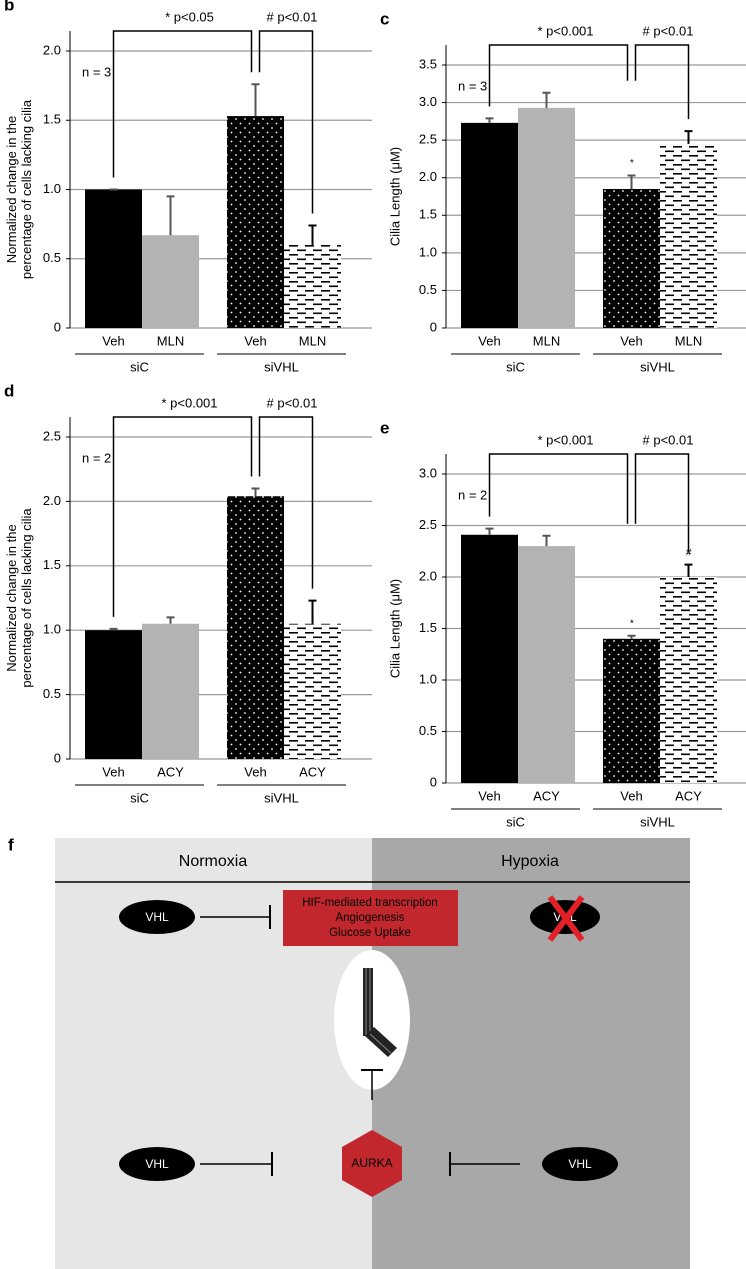 This screenshot has width=746, height=1269. Describe the element at coordinates (384, 18) in the screenshot. I see `panel-letter: c` at that location.